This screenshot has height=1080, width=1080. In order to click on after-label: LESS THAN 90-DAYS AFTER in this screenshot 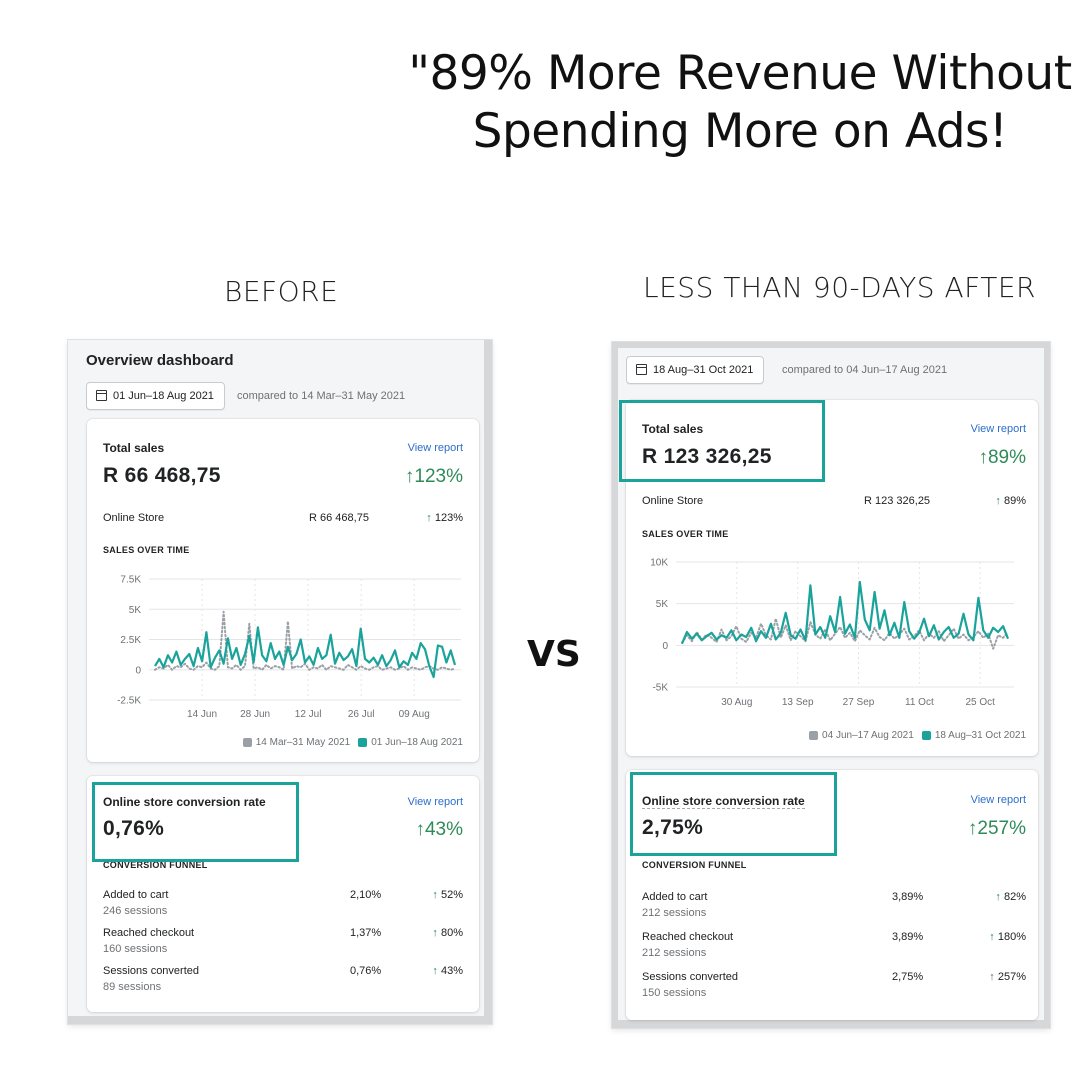, I will do `click(839, 287)`.